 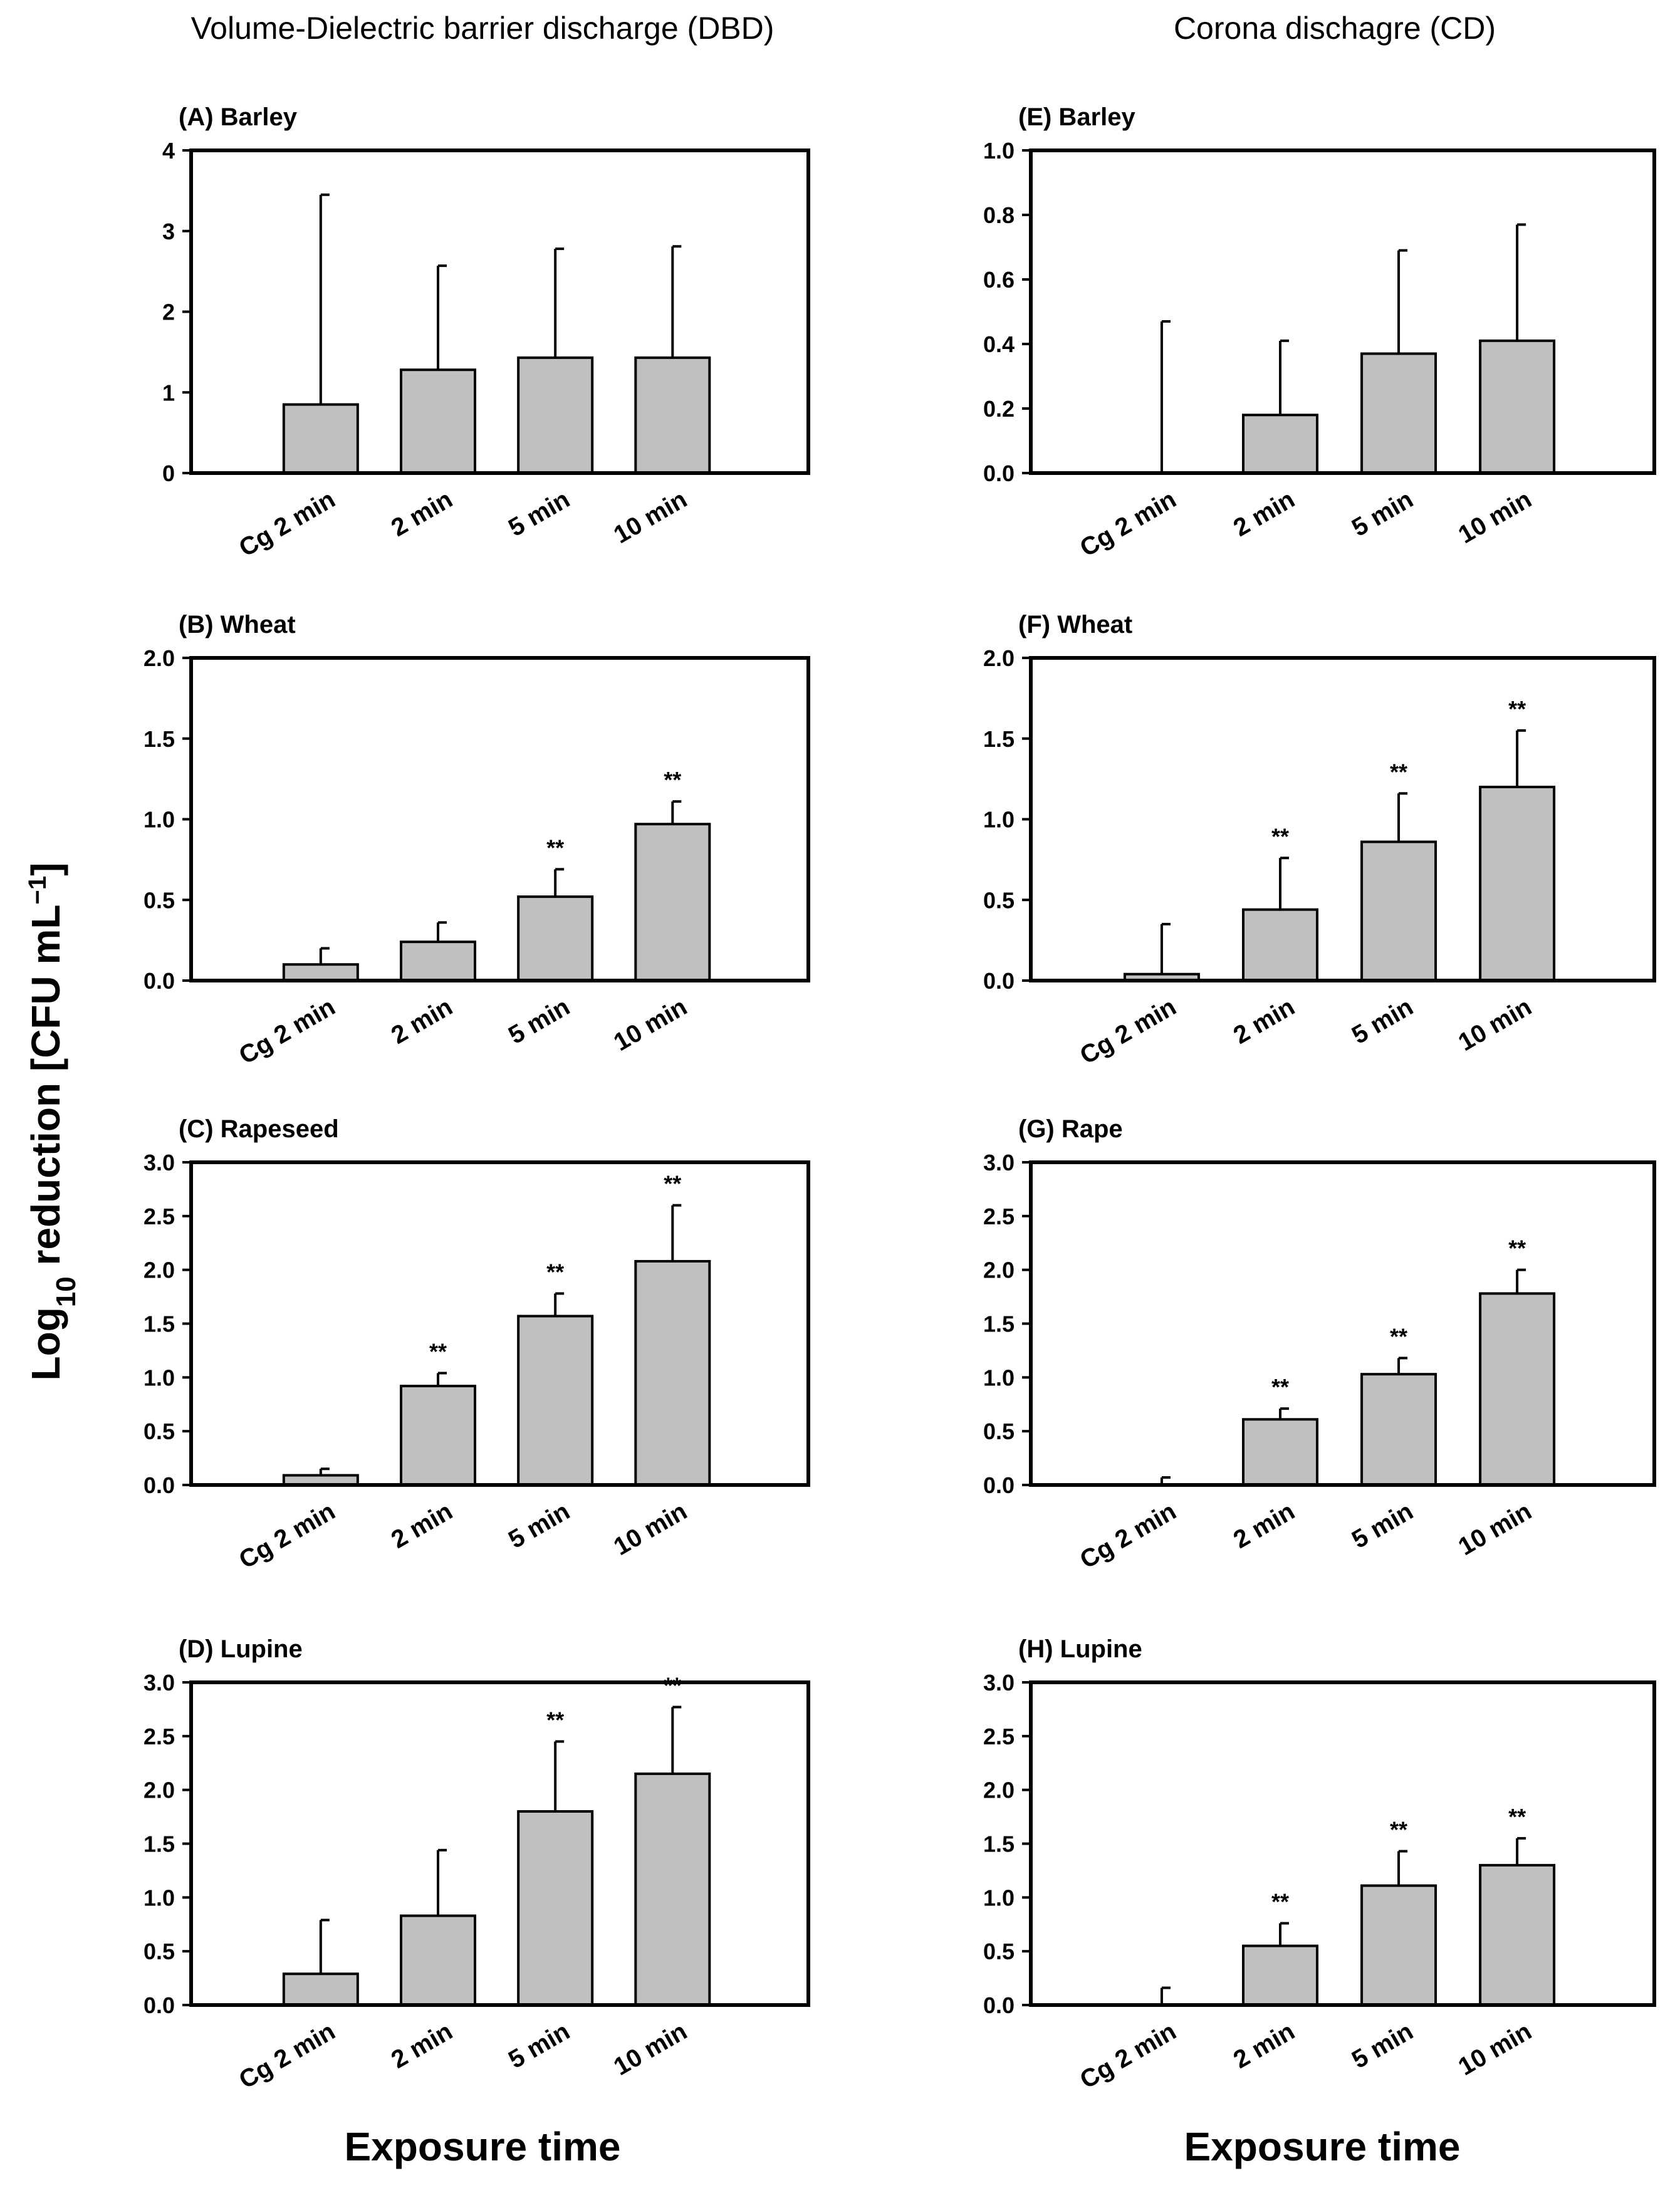 I want to click on y-tick-label: 4, so click(x=168, y=151).